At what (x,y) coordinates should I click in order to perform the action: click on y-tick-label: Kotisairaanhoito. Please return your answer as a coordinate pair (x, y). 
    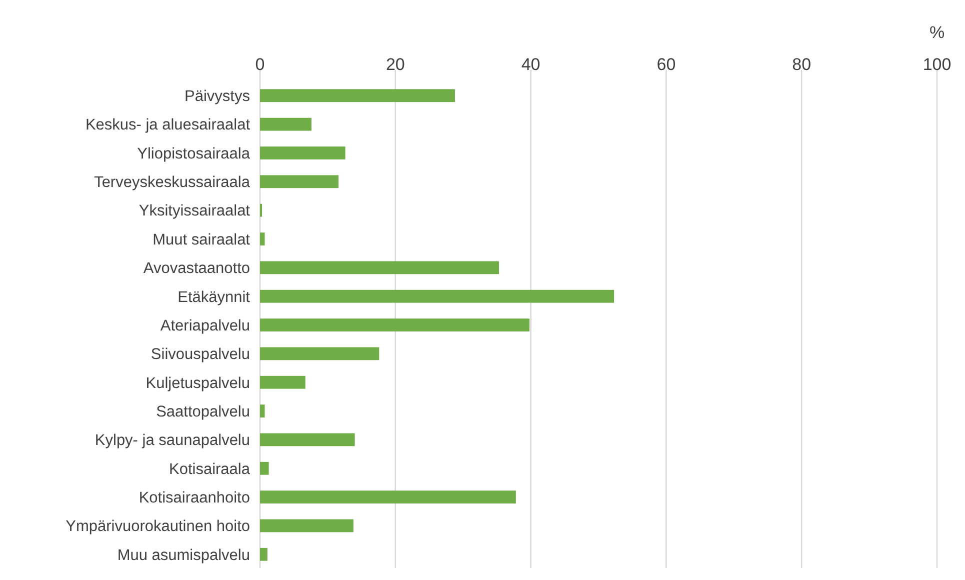
    Looking at the image, I should click on (194, 497).